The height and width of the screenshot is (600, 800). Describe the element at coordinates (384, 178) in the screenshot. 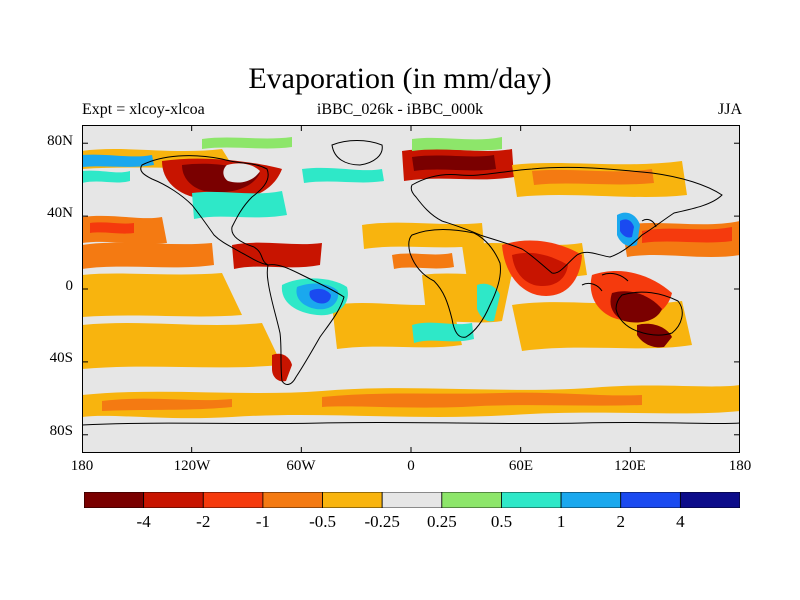

I see `arctic-field` at that location.